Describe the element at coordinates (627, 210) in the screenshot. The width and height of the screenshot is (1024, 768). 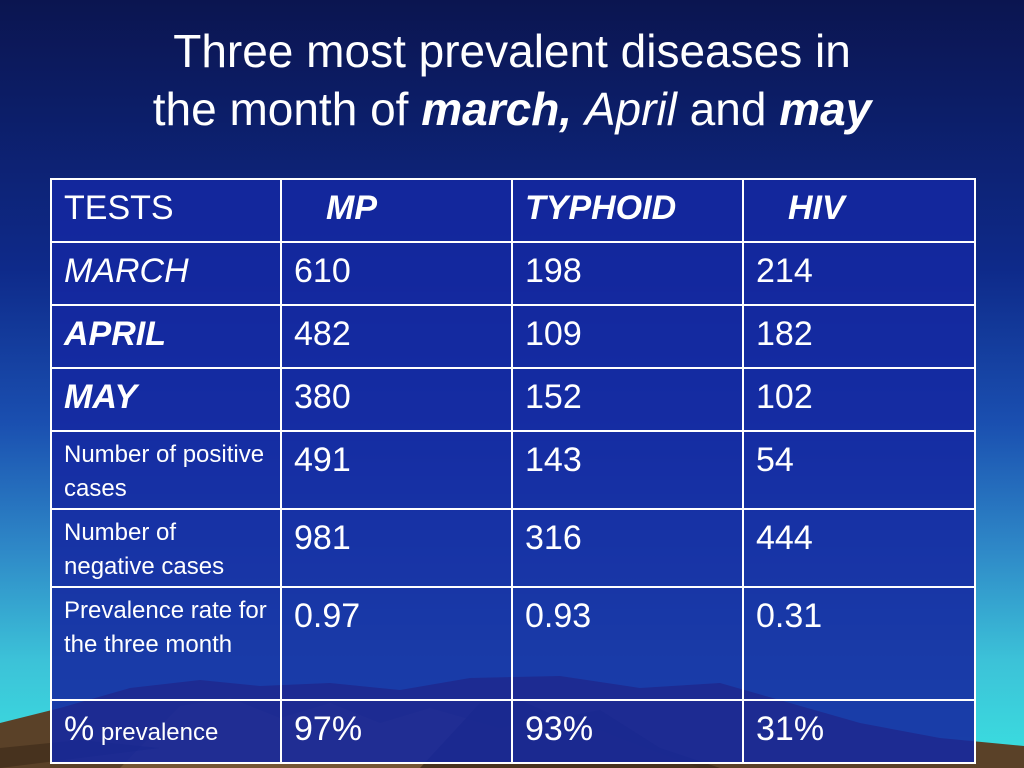
I see `header-typhoid: TYPHOID` at that location.